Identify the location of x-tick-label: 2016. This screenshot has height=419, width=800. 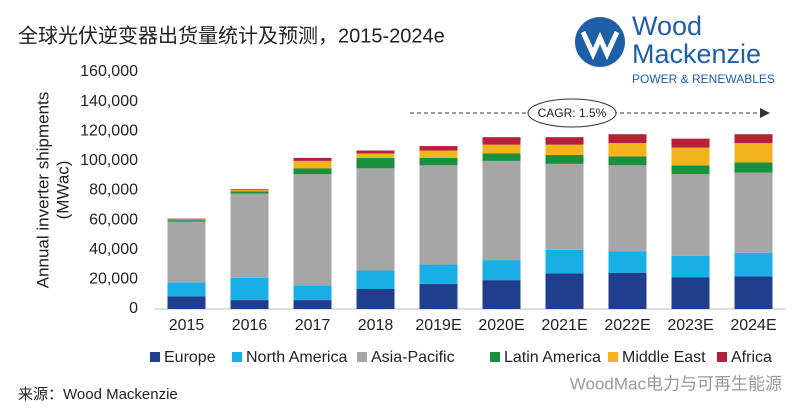
(250, 325).